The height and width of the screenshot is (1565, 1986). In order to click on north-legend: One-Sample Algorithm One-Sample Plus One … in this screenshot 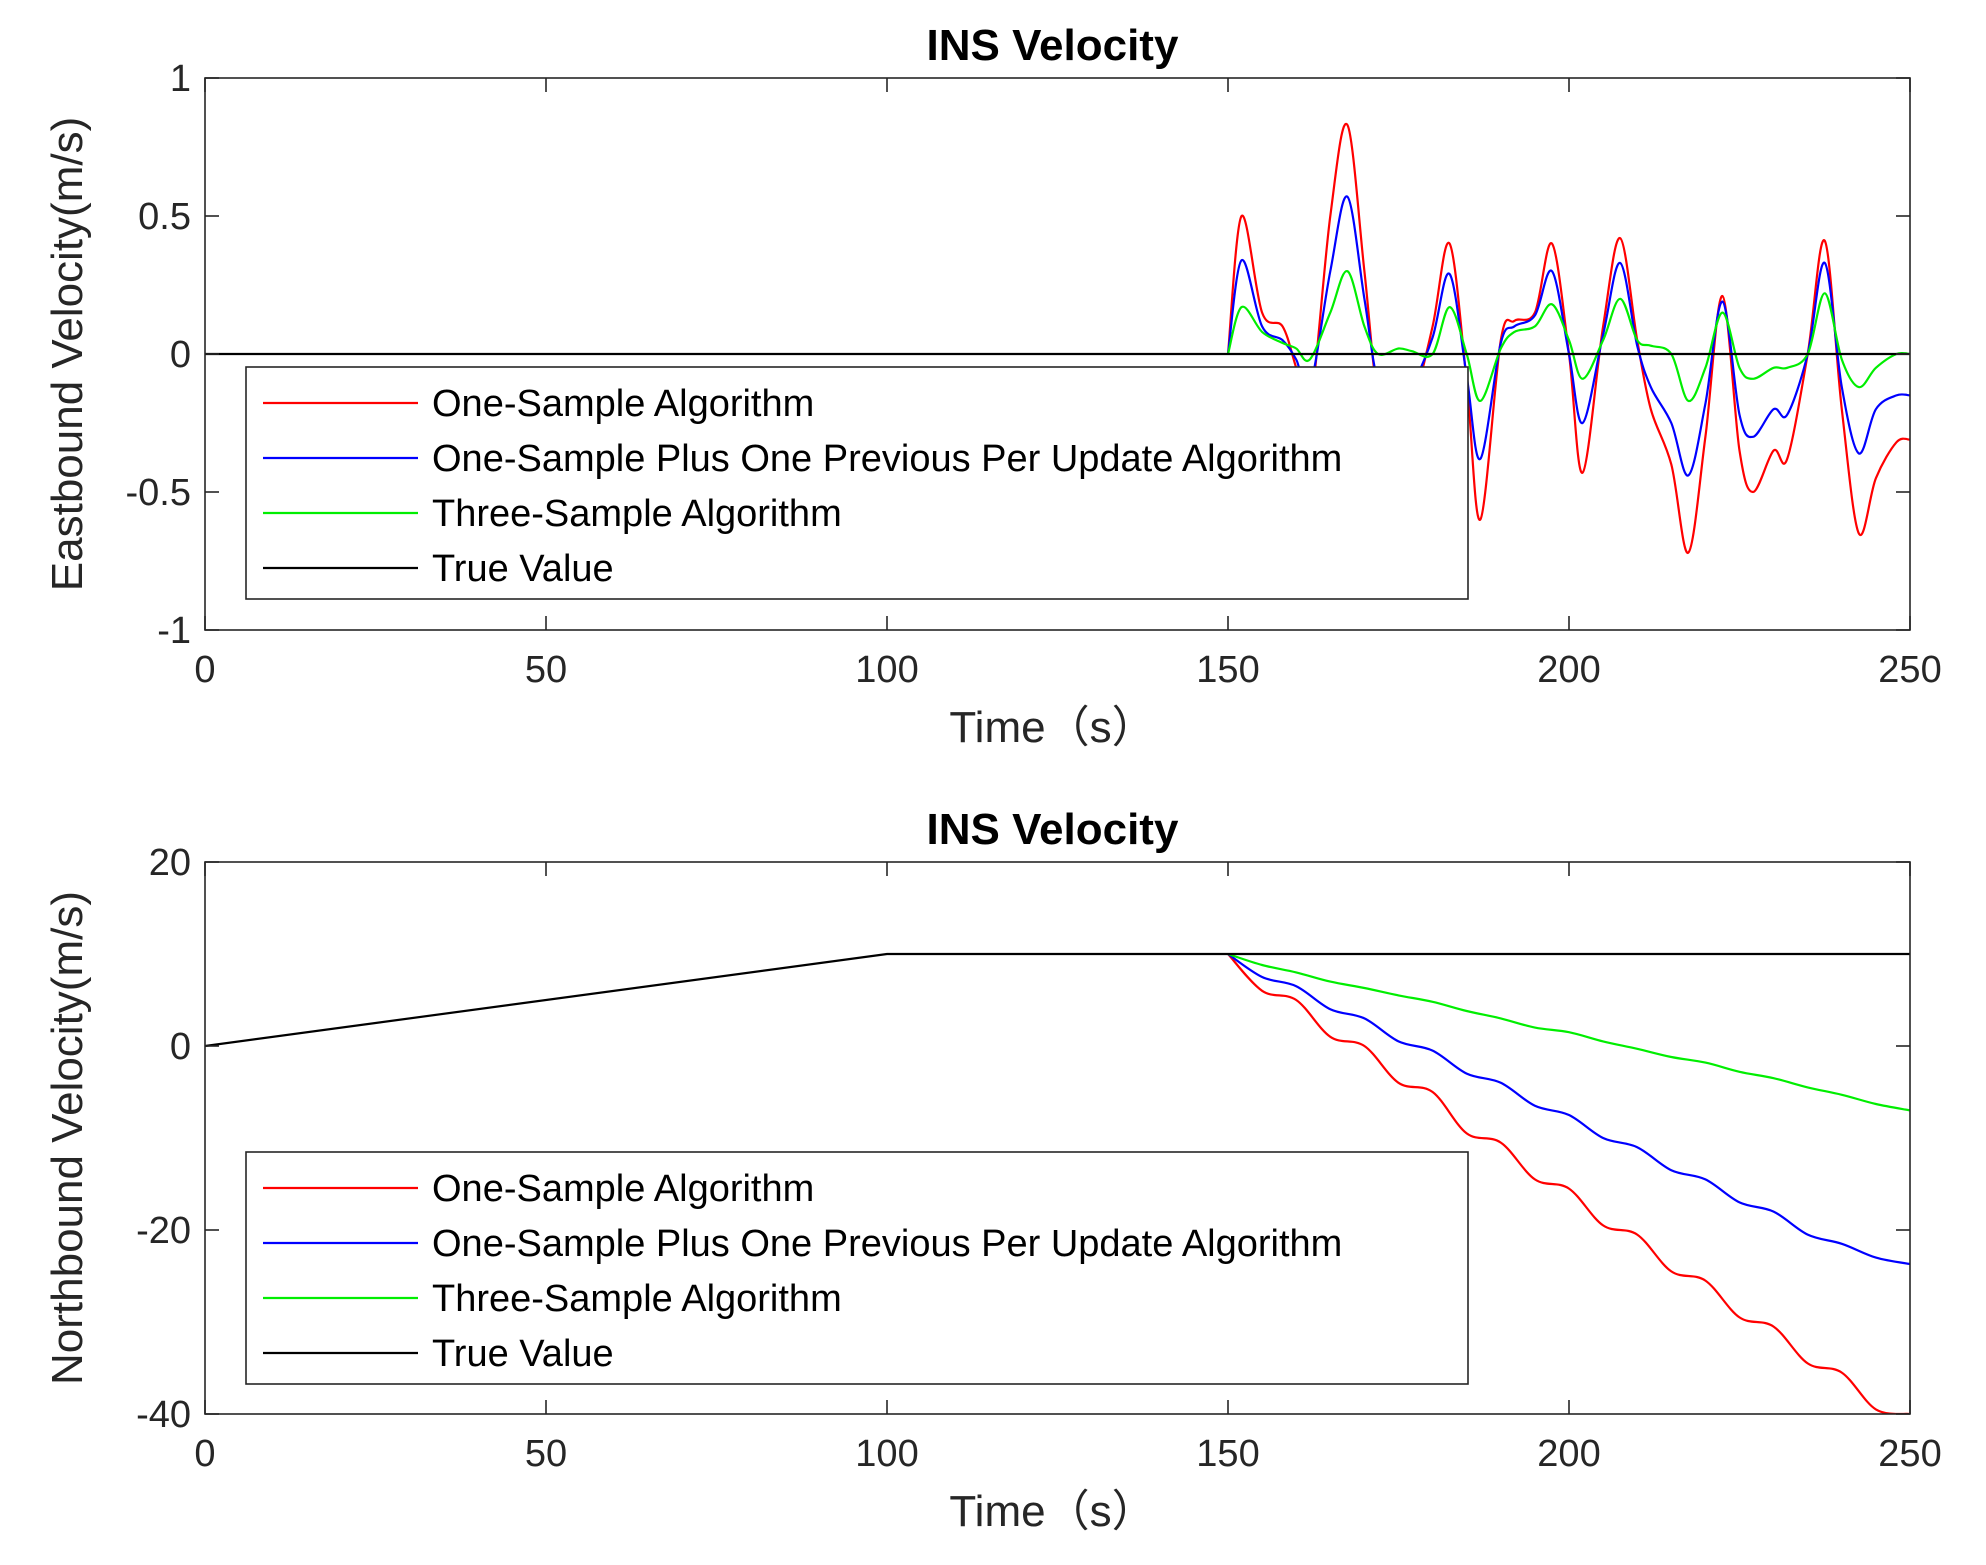, I will do `click(857, 1268)`.